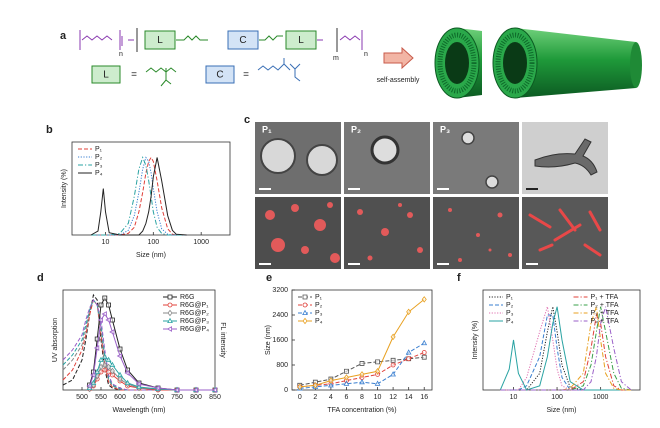 The image size is (660, 428). Describe the element at coordinates (398, 226) in the screenshot. I see `scale-bars` at that location.